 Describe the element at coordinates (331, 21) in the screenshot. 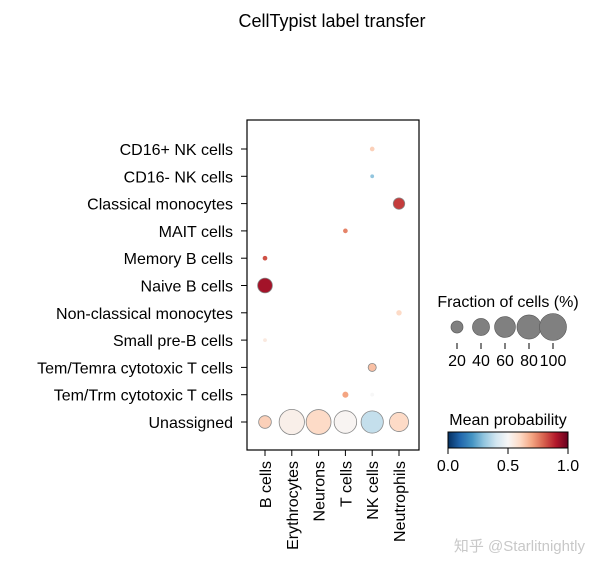

I see `chart-title: CellTypist label transfer` at that location.